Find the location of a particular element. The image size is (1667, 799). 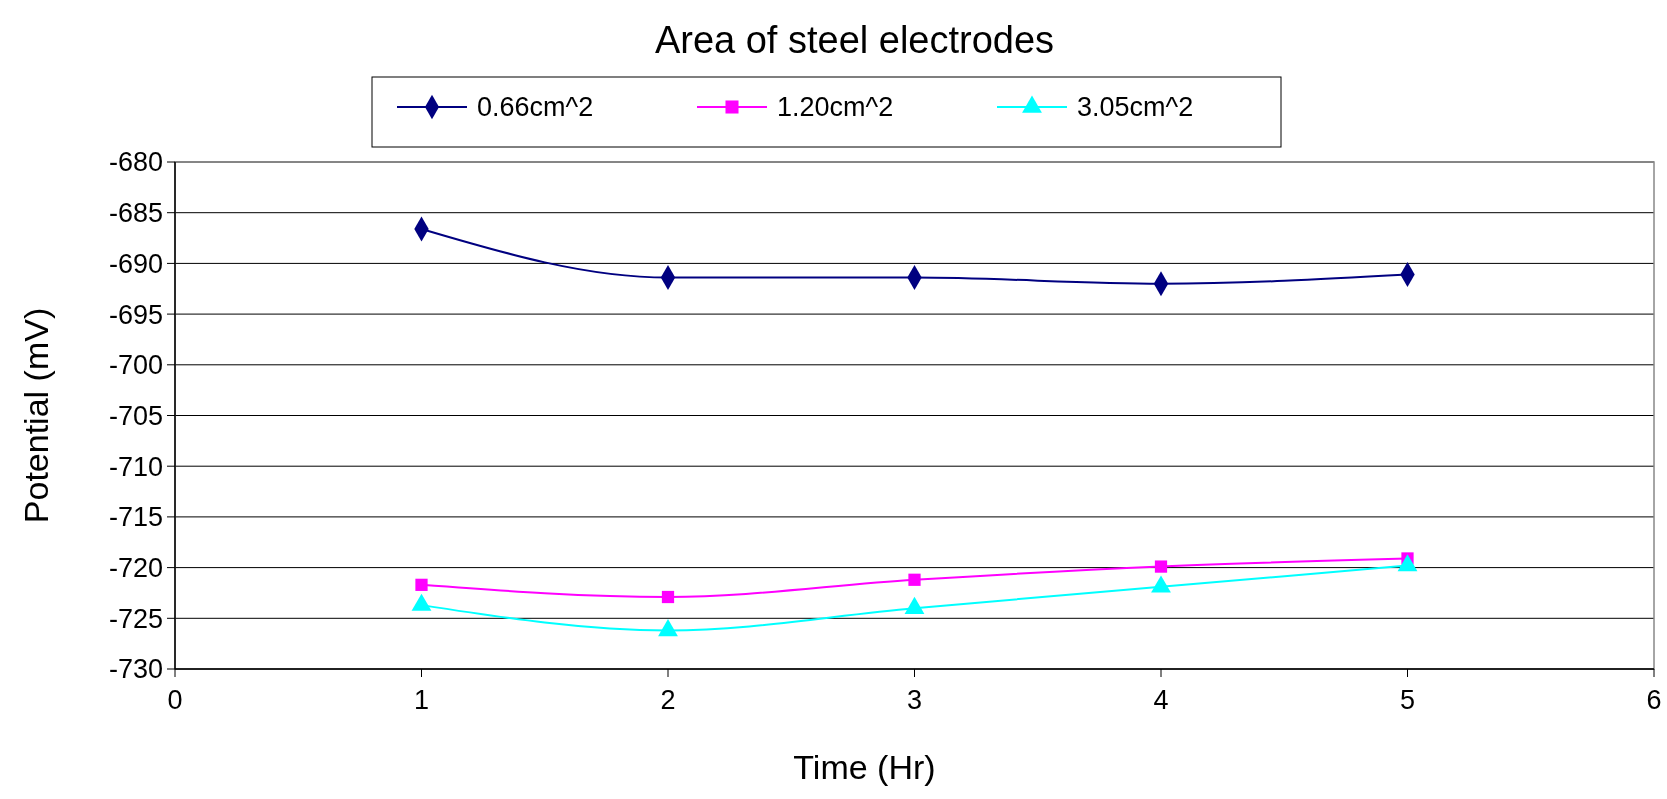

y-axis-title: Potential (mV) is located at coordinates (36, 415).